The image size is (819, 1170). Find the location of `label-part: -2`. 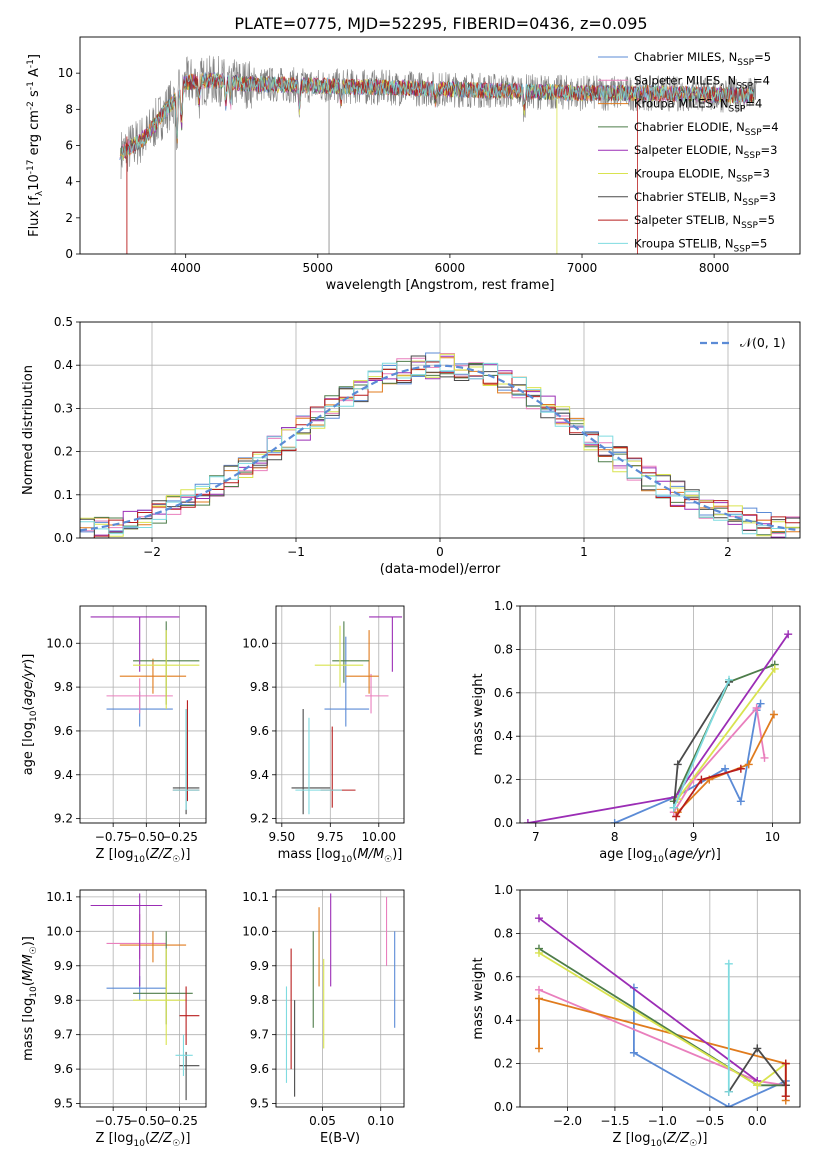

label-part: -2 is located at coordinates (31, 105).